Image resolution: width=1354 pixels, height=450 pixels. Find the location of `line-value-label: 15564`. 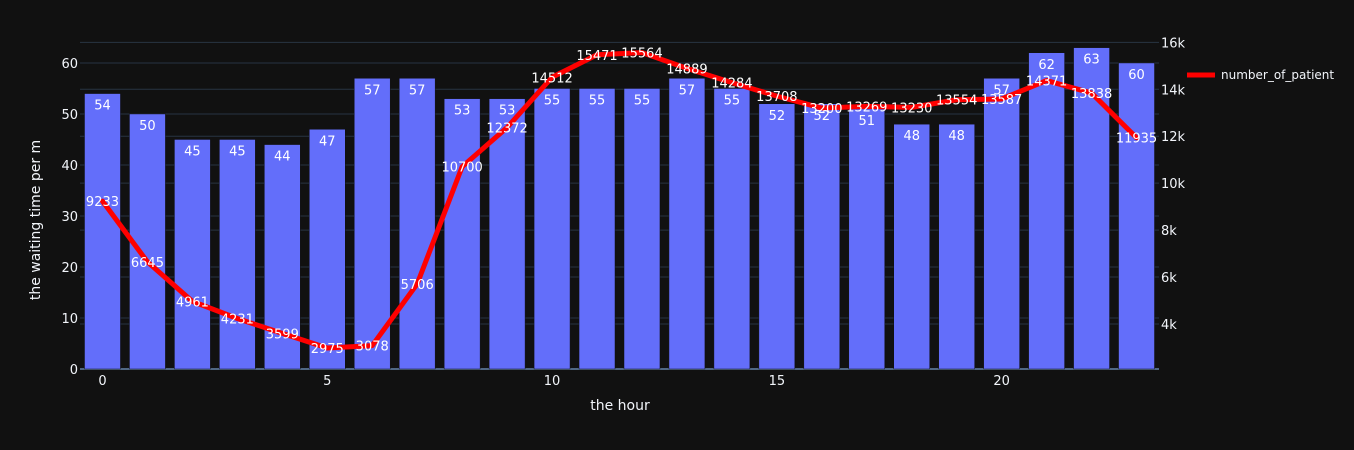

line-value-label: 15564 is located at coordinates (641, 54).